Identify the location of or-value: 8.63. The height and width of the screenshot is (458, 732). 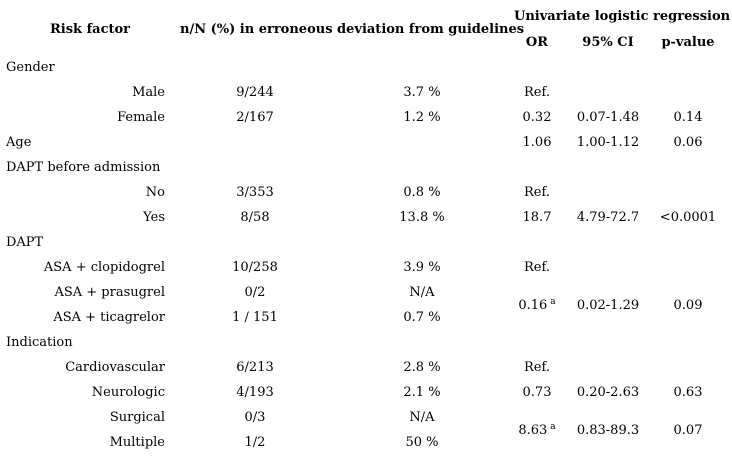
(533, 430).